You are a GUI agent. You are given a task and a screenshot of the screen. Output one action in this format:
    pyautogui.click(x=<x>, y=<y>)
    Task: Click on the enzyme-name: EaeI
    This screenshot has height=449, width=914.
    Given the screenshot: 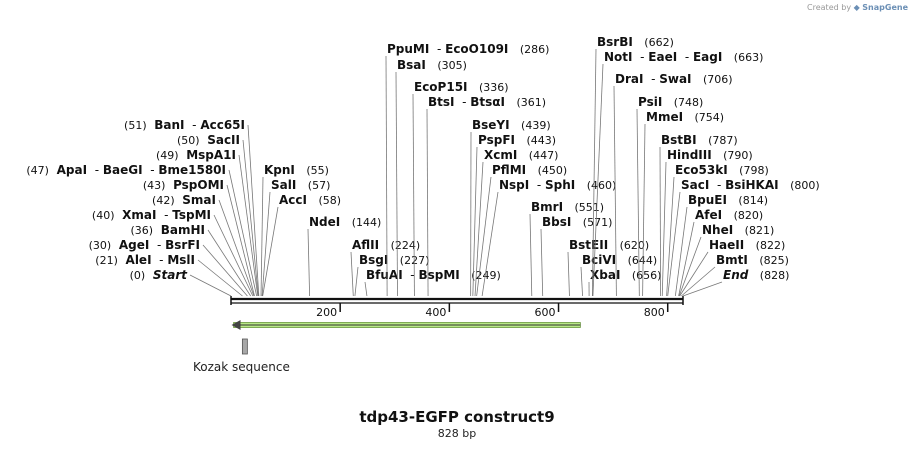 What is the action you would take?
    pyautogui.click(x=662, y=57)
    